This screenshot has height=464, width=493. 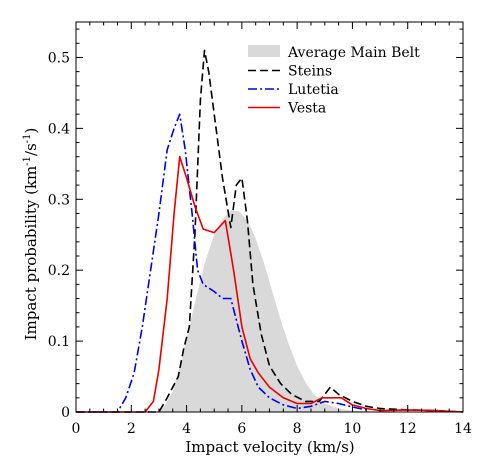 What do you see at coordinates (269, 447) in the screenshot?
I see `x-axis-label: Impact velocity (km/s)` at bounding box center [269, 447].